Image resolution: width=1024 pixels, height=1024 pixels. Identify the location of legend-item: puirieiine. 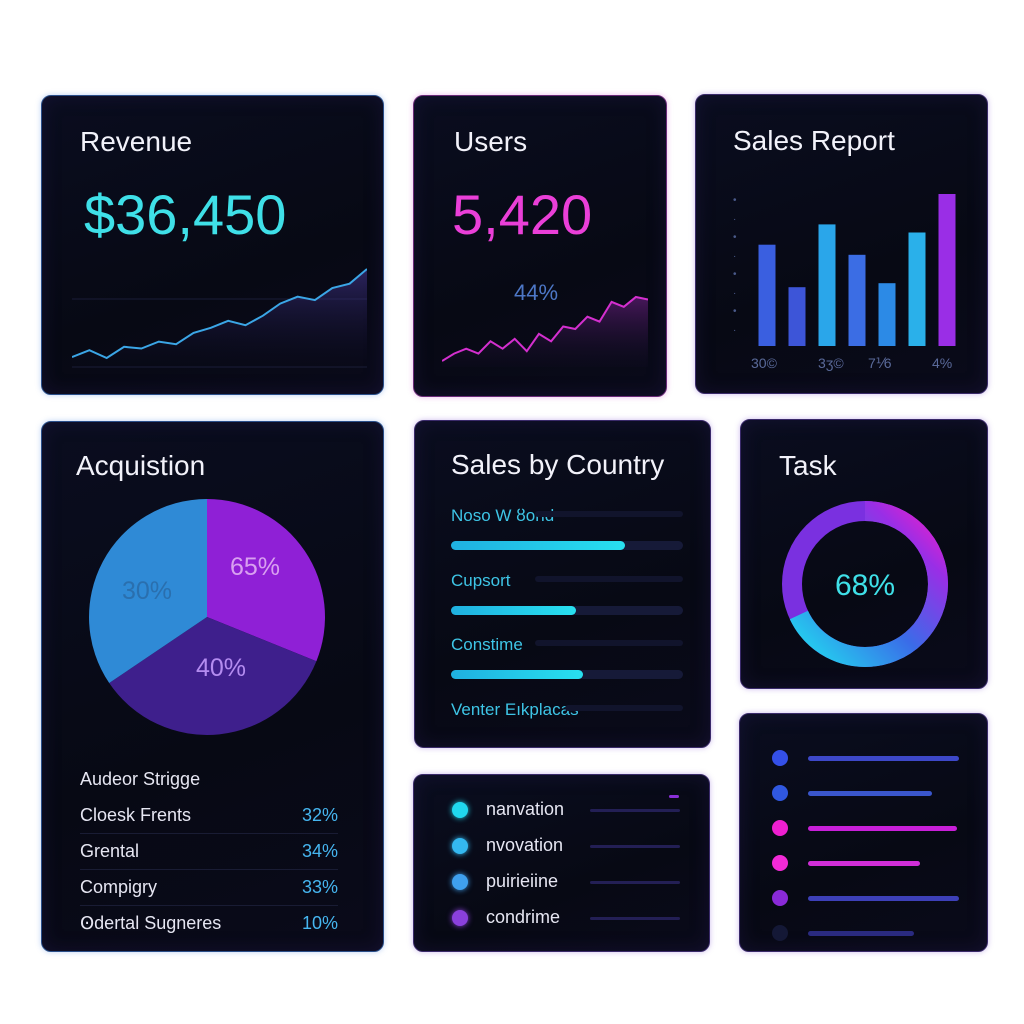
(567, 883).